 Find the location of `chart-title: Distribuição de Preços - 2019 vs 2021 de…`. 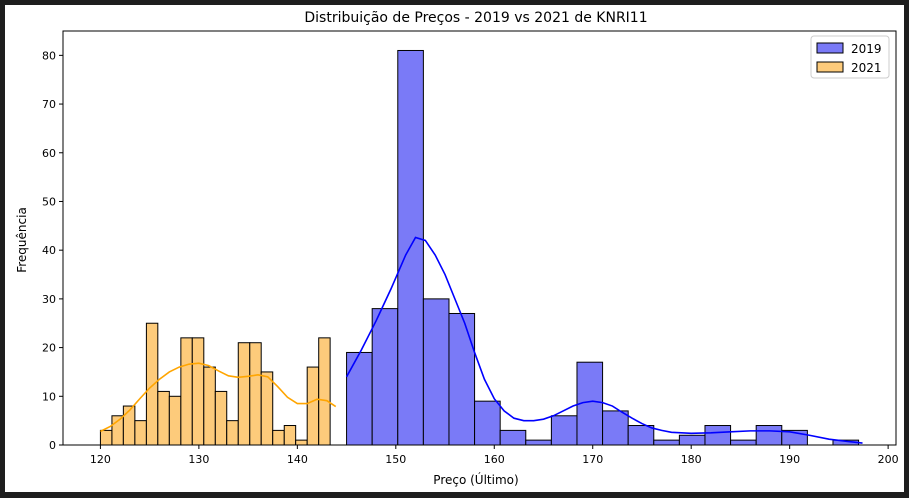

chart-title: Distribuição de Preços - 2019 vs 2021 de… is located at coordinates (475, 18).